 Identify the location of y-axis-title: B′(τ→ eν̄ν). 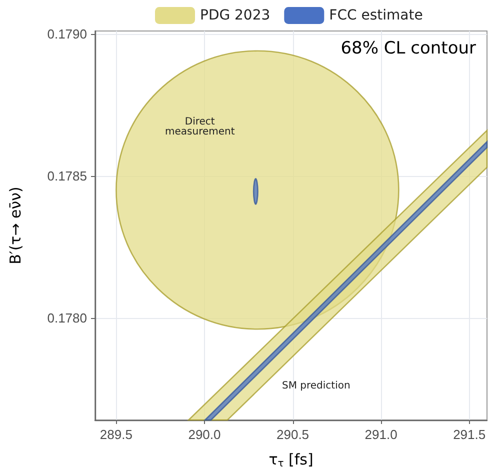
(15, 225).